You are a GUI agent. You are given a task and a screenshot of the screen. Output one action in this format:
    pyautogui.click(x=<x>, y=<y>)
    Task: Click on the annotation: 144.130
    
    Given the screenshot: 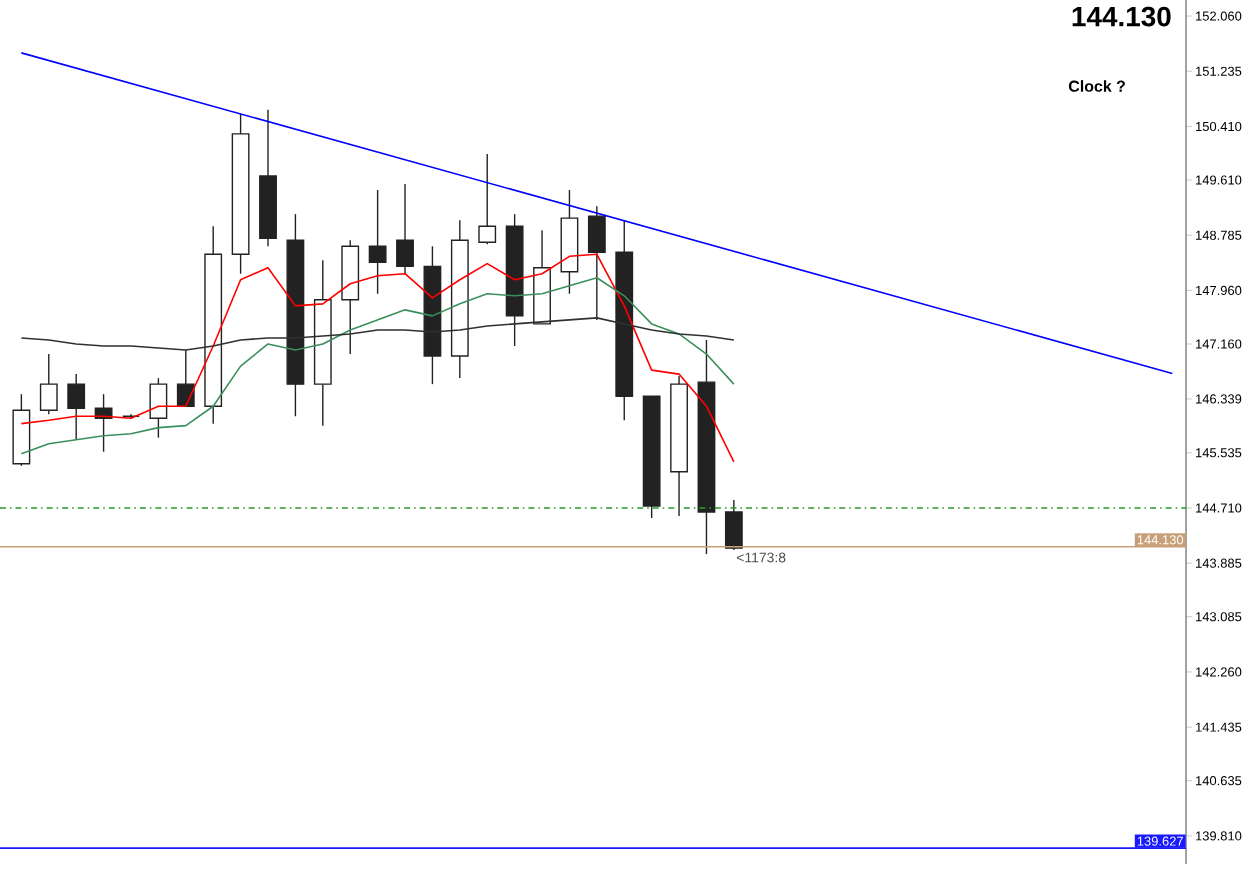 What is the action you would take?
    pyautogui.click(x=1121, y=16)
    